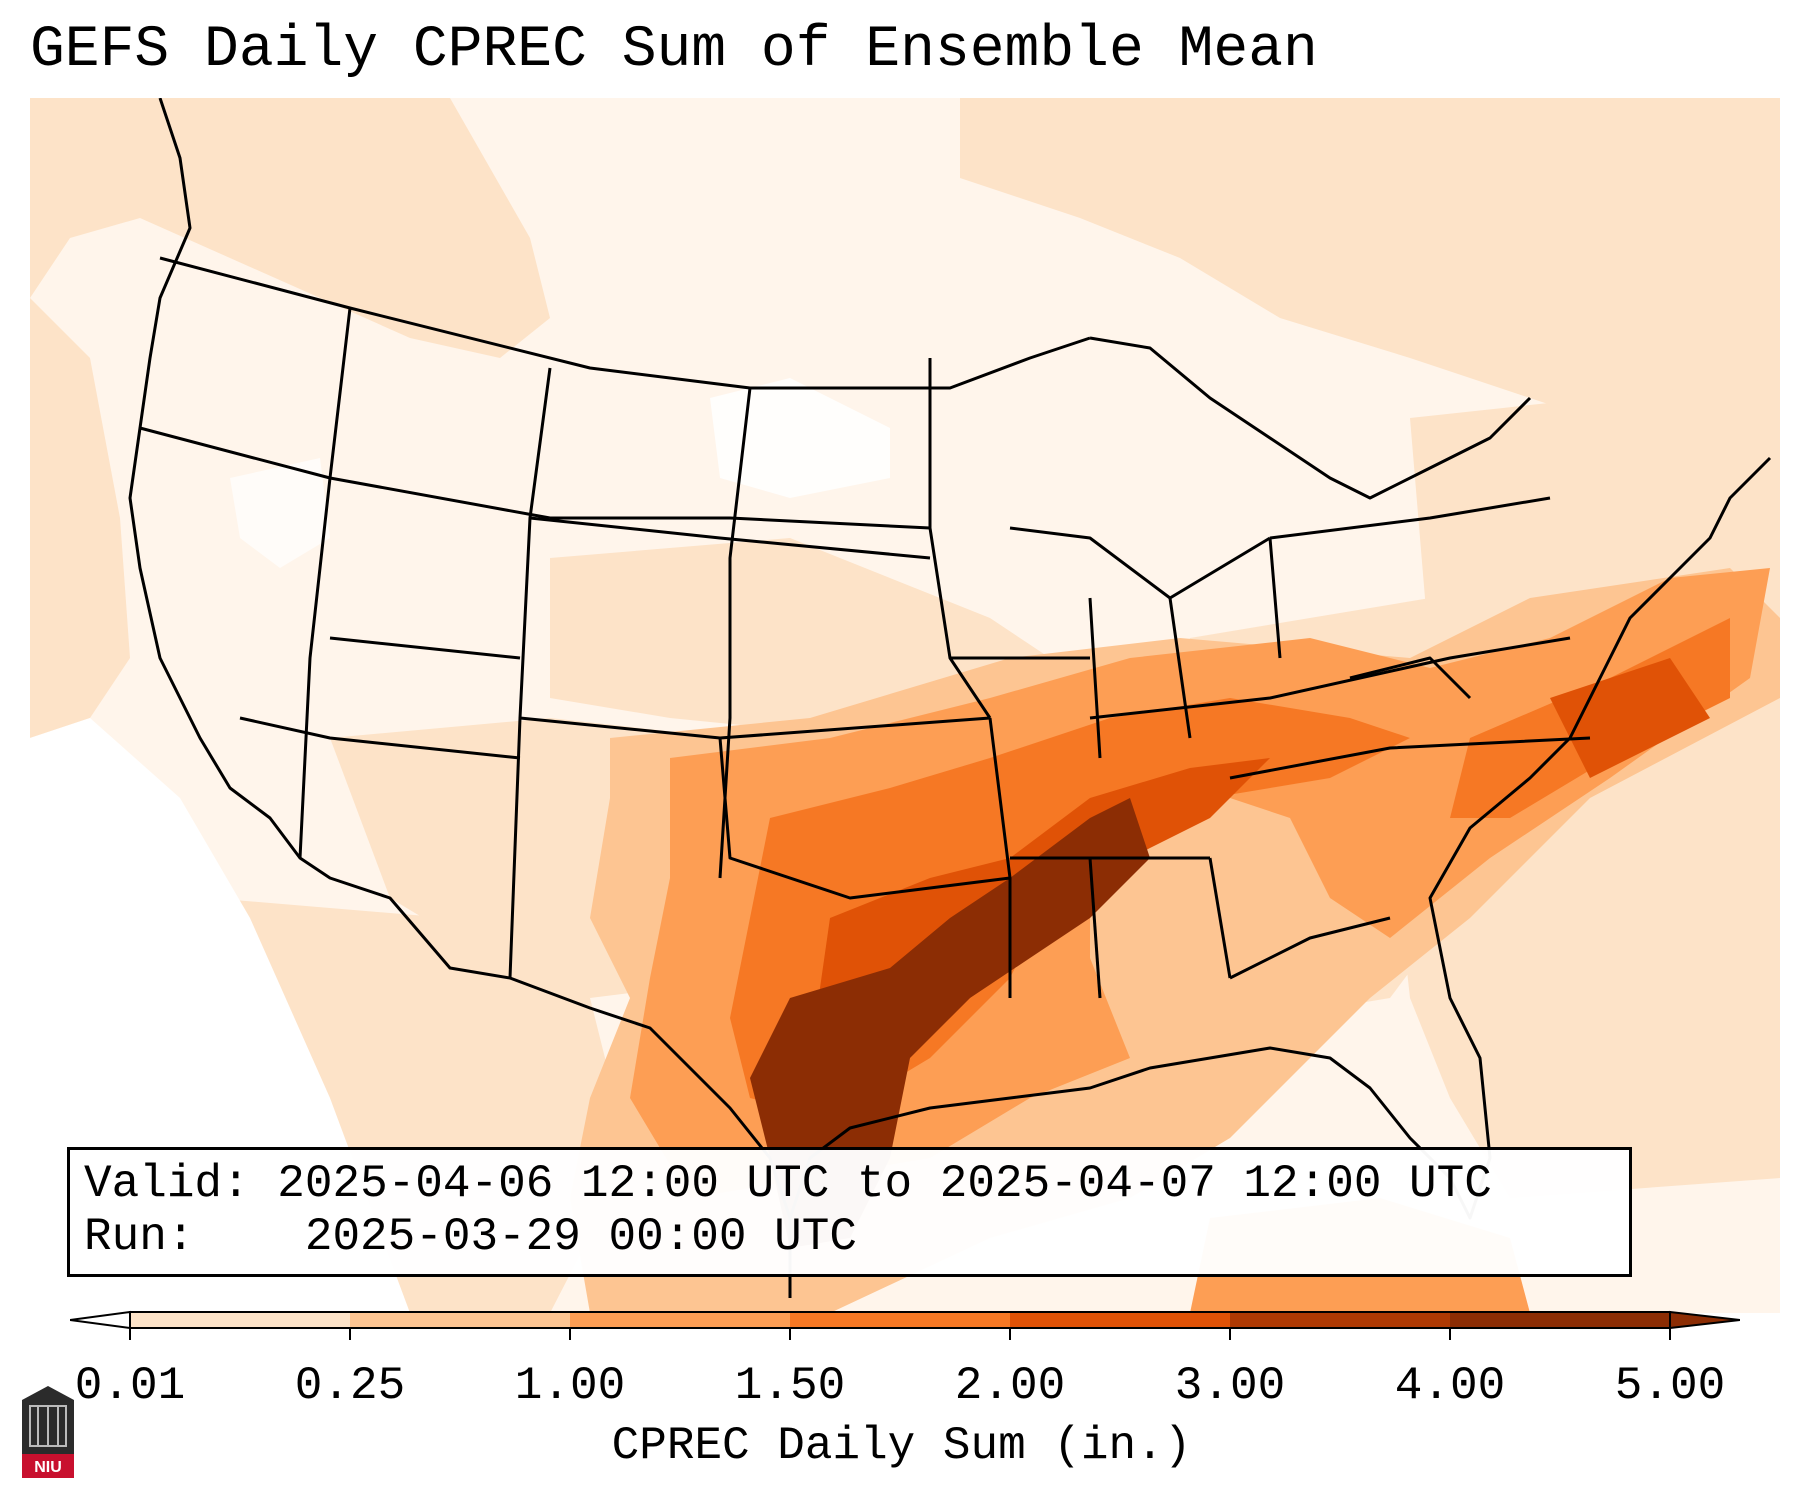  What do you see at coordinates (100, 1320) in the screenshot?
I see `colorbar-lower-extend` at bounding box center [100, 1320].